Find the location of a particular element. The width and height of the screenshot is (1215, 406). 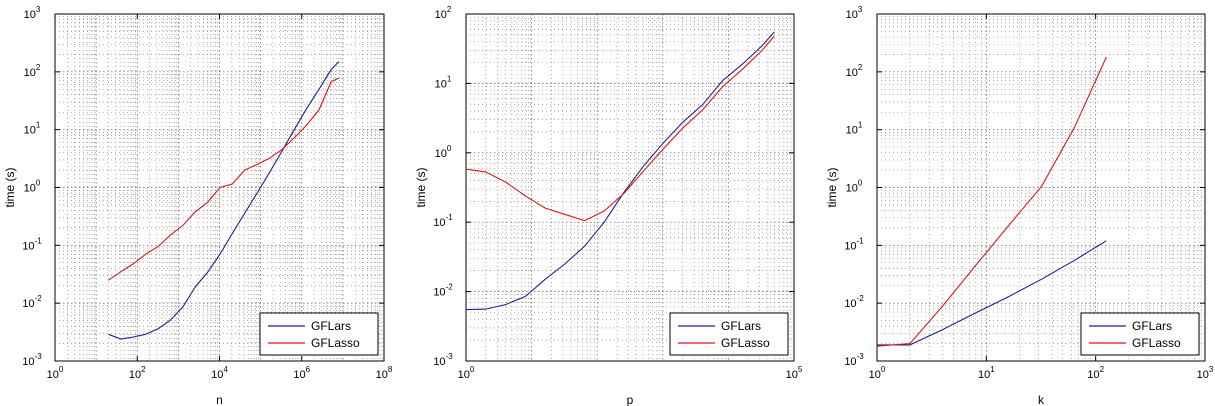

x-tick-label: 10³ is located at coordinates (1205, 373).